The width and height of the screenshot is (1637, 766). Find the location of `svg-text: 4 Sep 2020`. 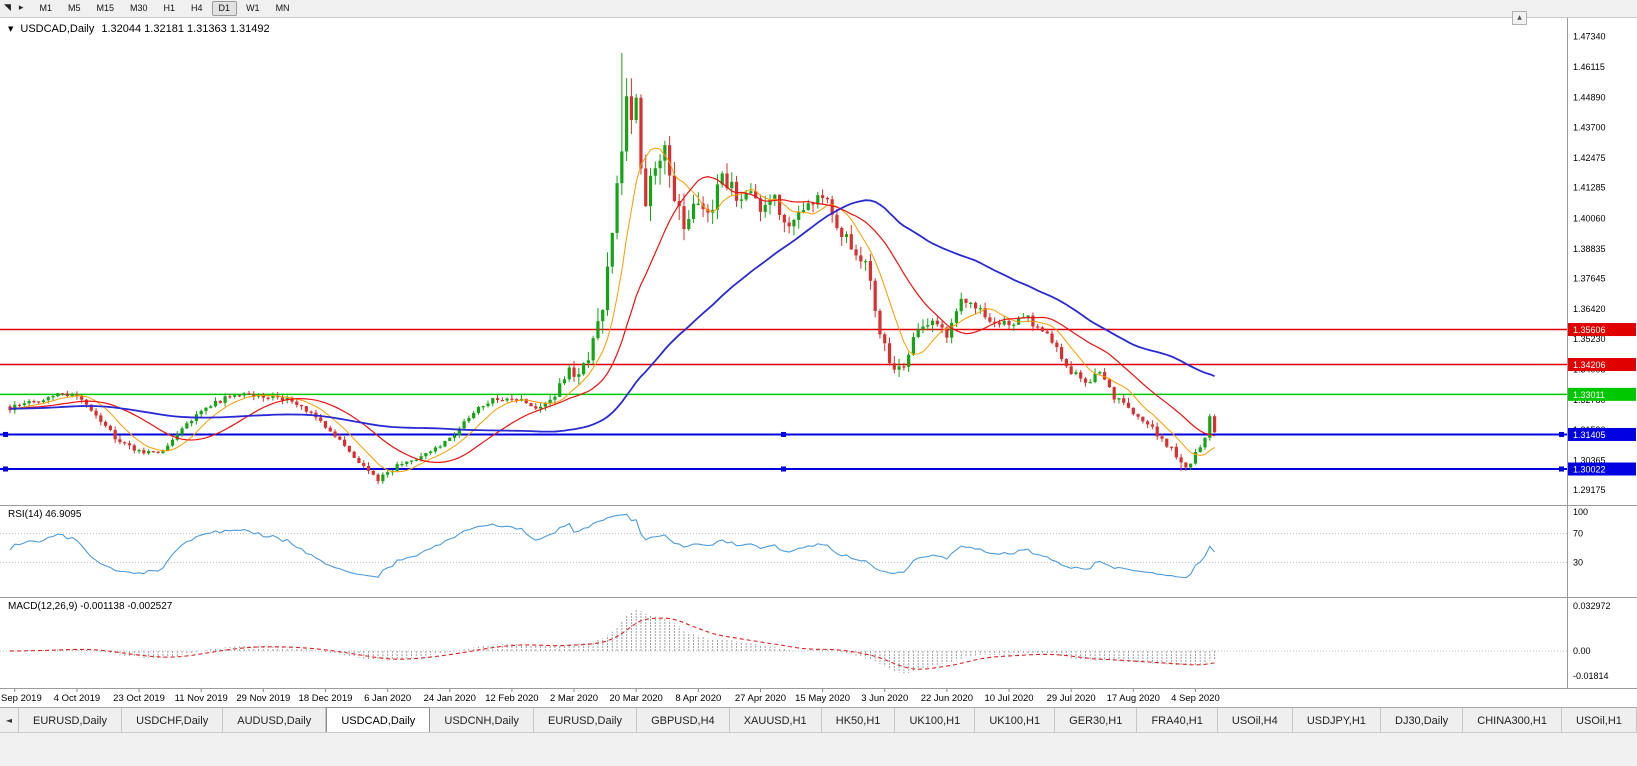

svg-text: 4 Sep 2020 is located at coordinates (1195, 698).